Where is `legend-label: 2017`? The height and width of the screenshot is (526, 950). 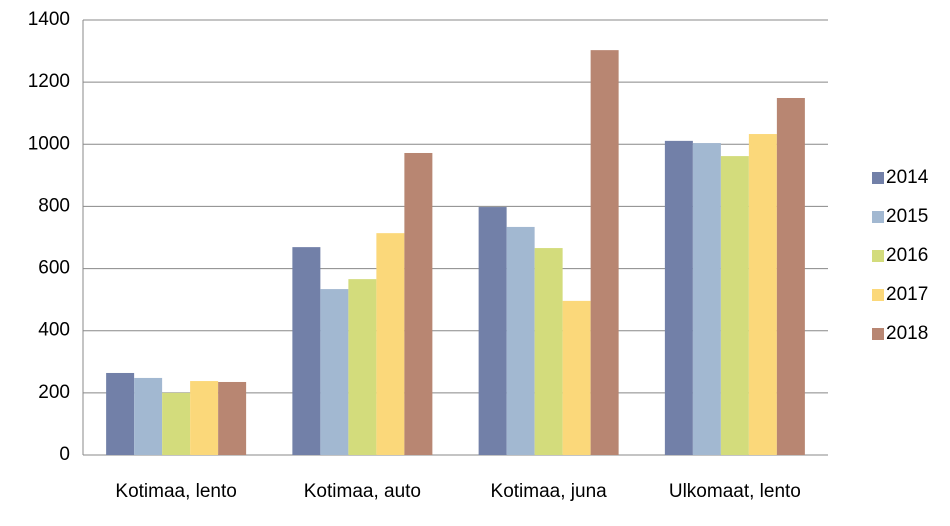 legend-label: 2017 is located at coordinates (907, 294).